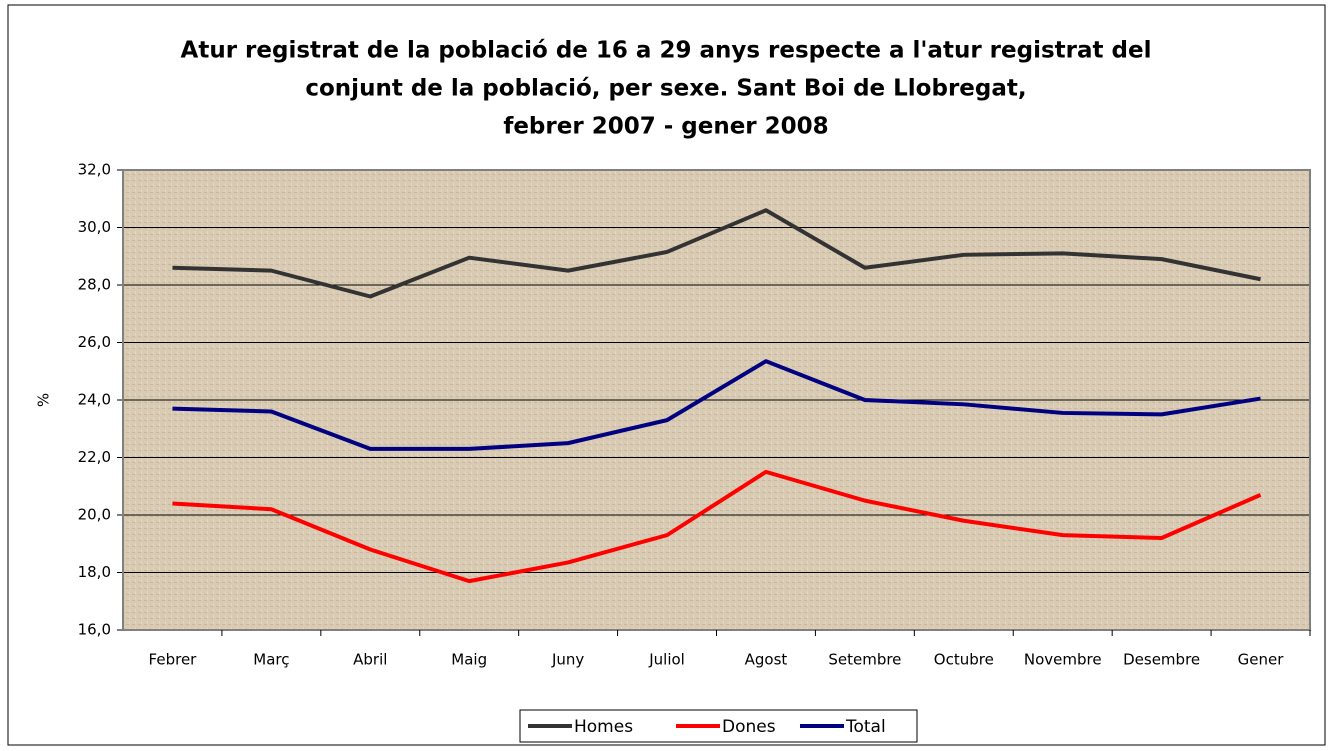  Describe the element at coordinates (94, 572) in the screenshot. I see `y-tick-label: 18,0` at that location.